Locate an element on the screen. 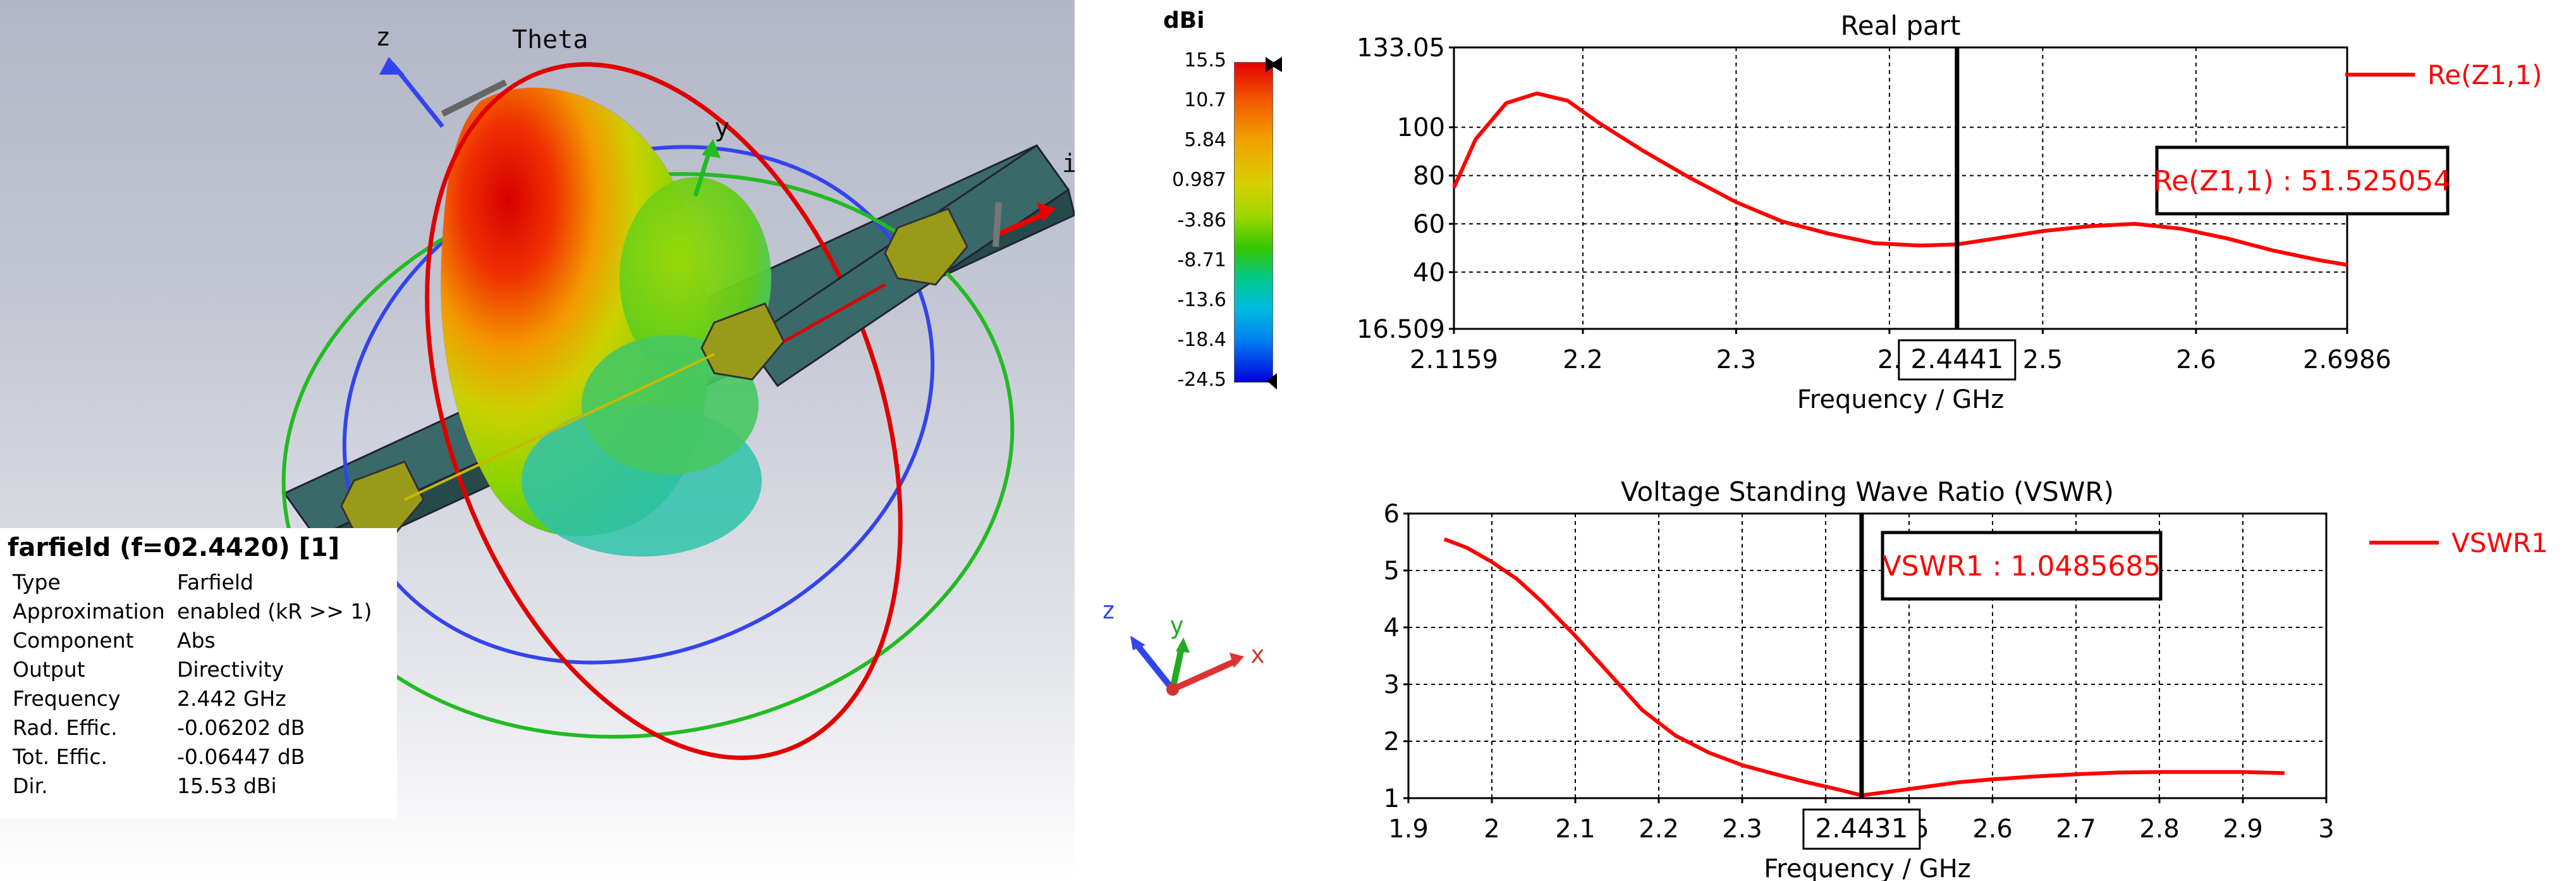 The image size is (2576, 881). y-tick-label: 4 is located at coordinates (1392, 628).